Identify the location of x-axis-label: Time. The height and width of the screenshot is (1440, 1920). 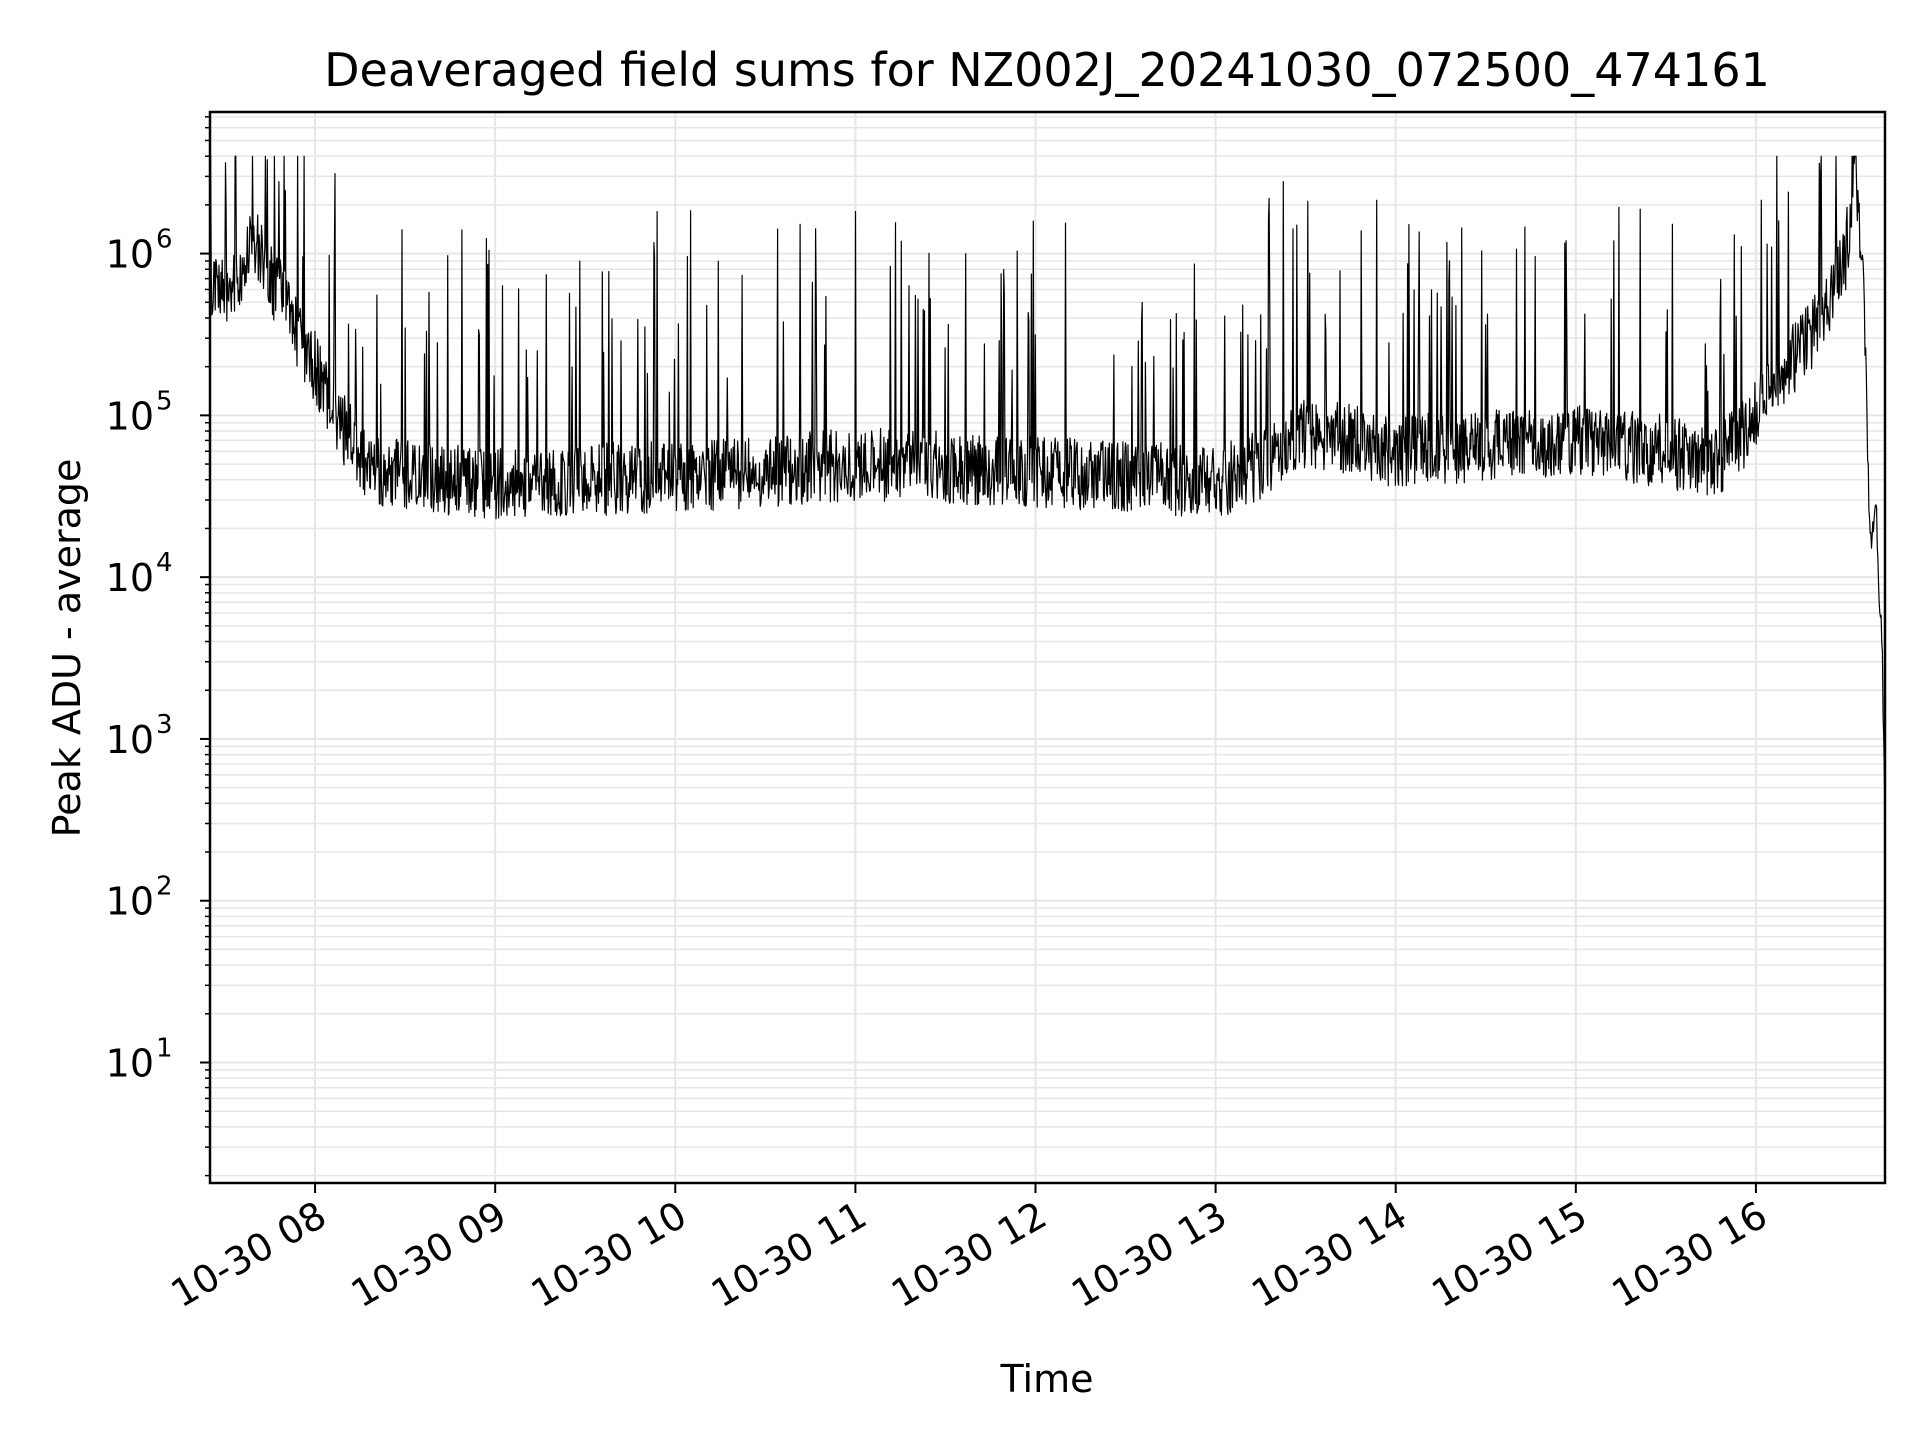
(1047, 1379).